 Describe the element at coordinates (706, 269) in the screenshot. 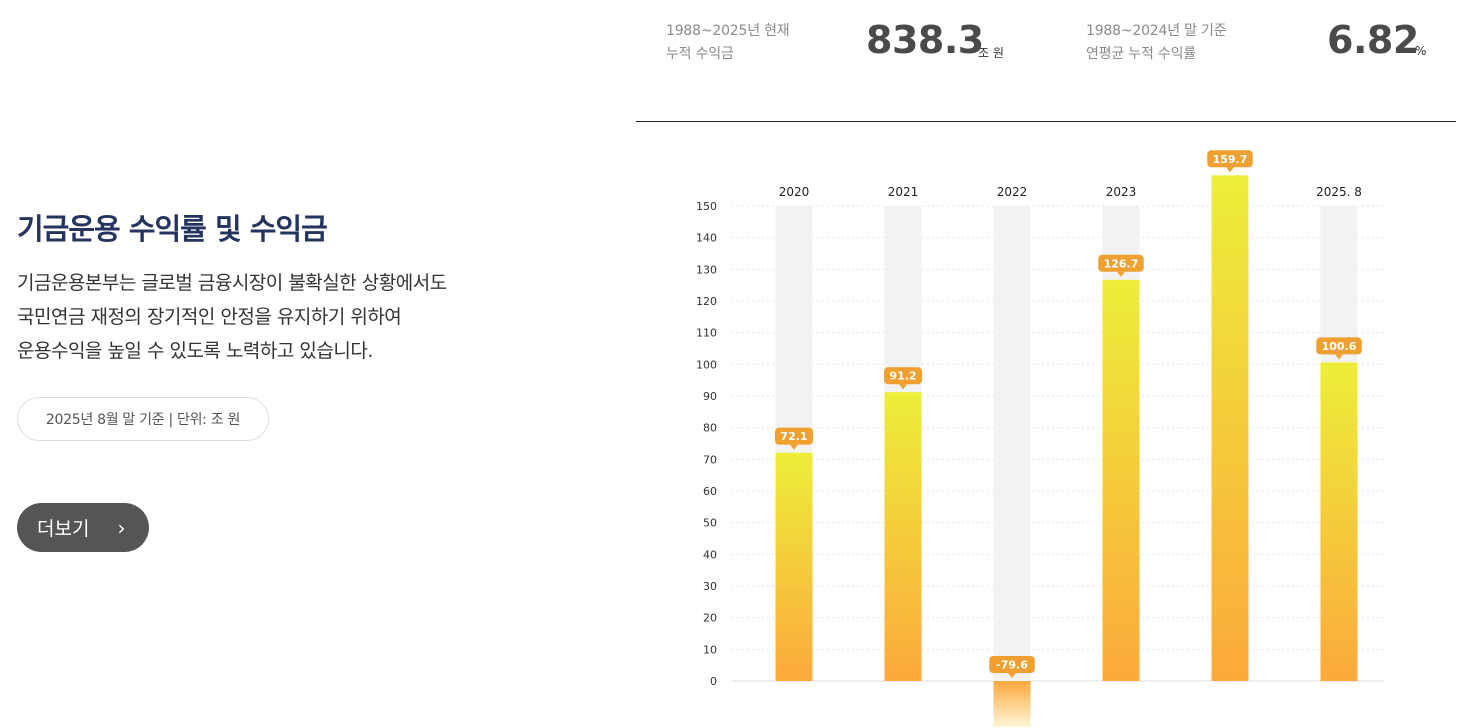

I see `y-tick-label: 130` at that location.